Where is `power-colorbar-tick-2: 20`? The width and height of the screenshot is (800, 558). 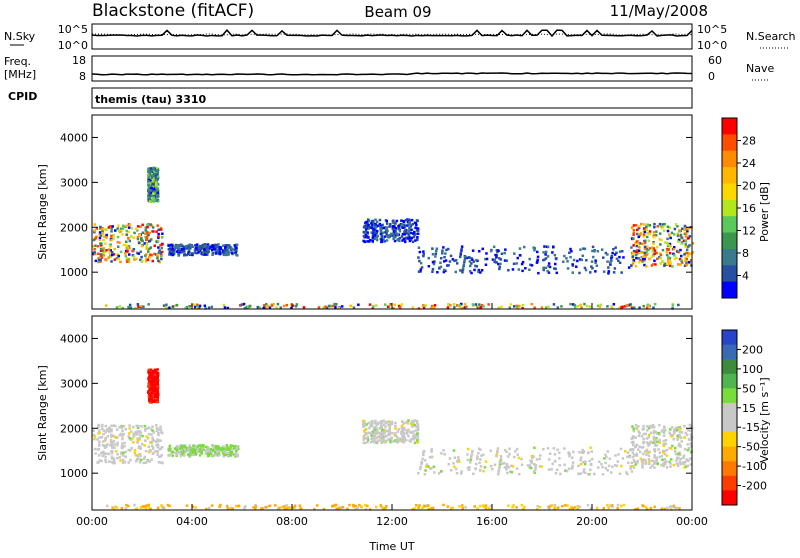 power-colorbar-tick-2: 20 is located at coordinates (749, 186).